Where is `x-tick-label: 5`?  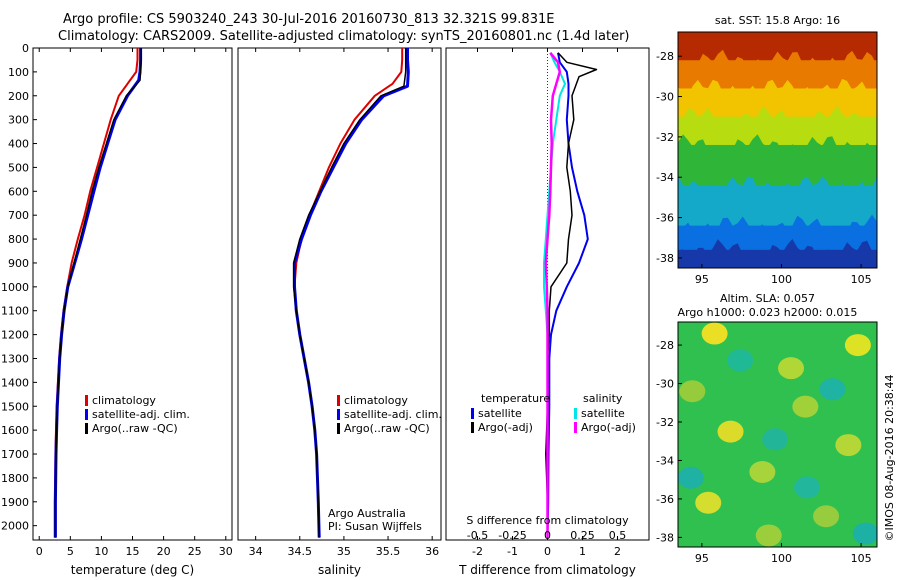
x-tick-label: 5 is located at coordinates (70, 551).